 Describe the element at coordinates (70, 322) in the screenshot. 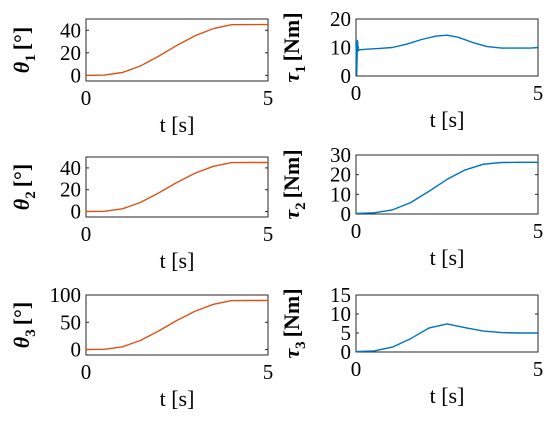

I see `y-tick-label: 50` at that location.